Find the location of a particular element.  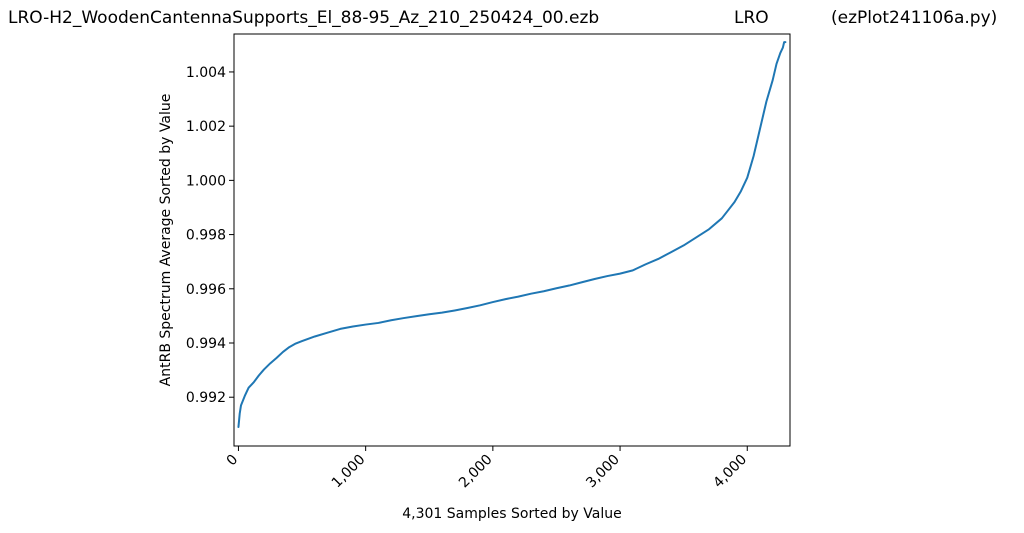

x-tick-label: 0 is located at coordinates (233, 461).